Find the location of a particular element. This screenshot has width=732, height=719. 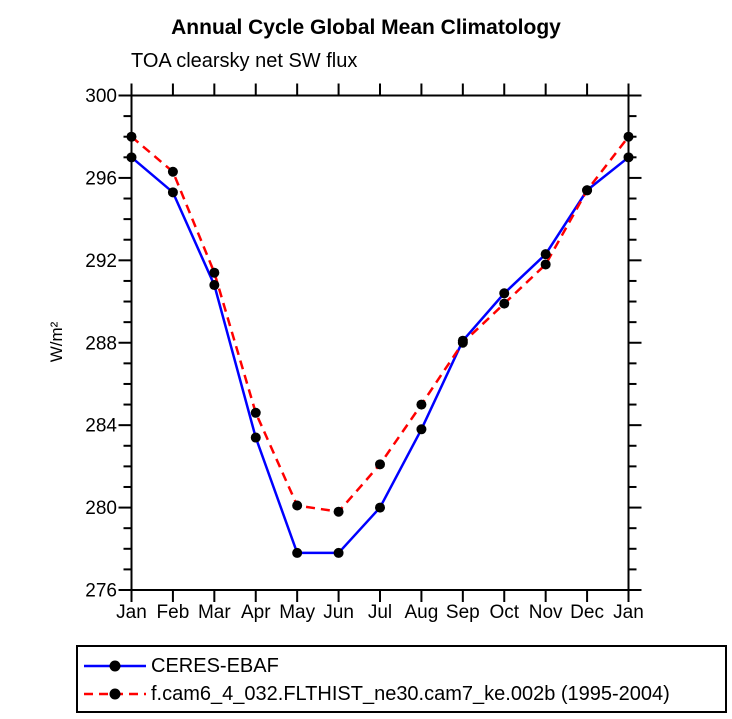

x-tick-label: Jul is located at coordinates (380, 612).